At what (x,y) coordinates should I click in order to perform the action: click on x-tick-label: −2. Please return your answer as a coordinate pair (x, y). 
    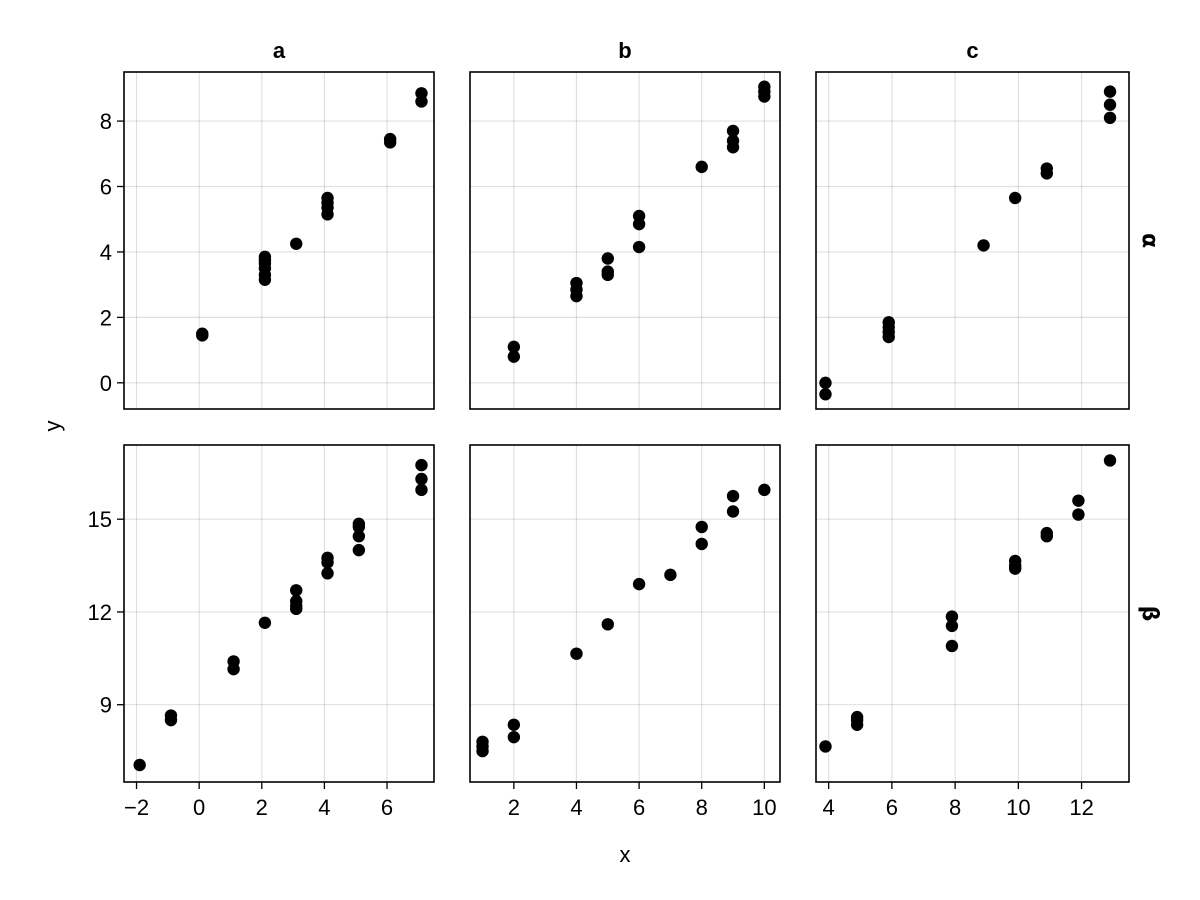
    Looking at the image, I should click on (136, 807).